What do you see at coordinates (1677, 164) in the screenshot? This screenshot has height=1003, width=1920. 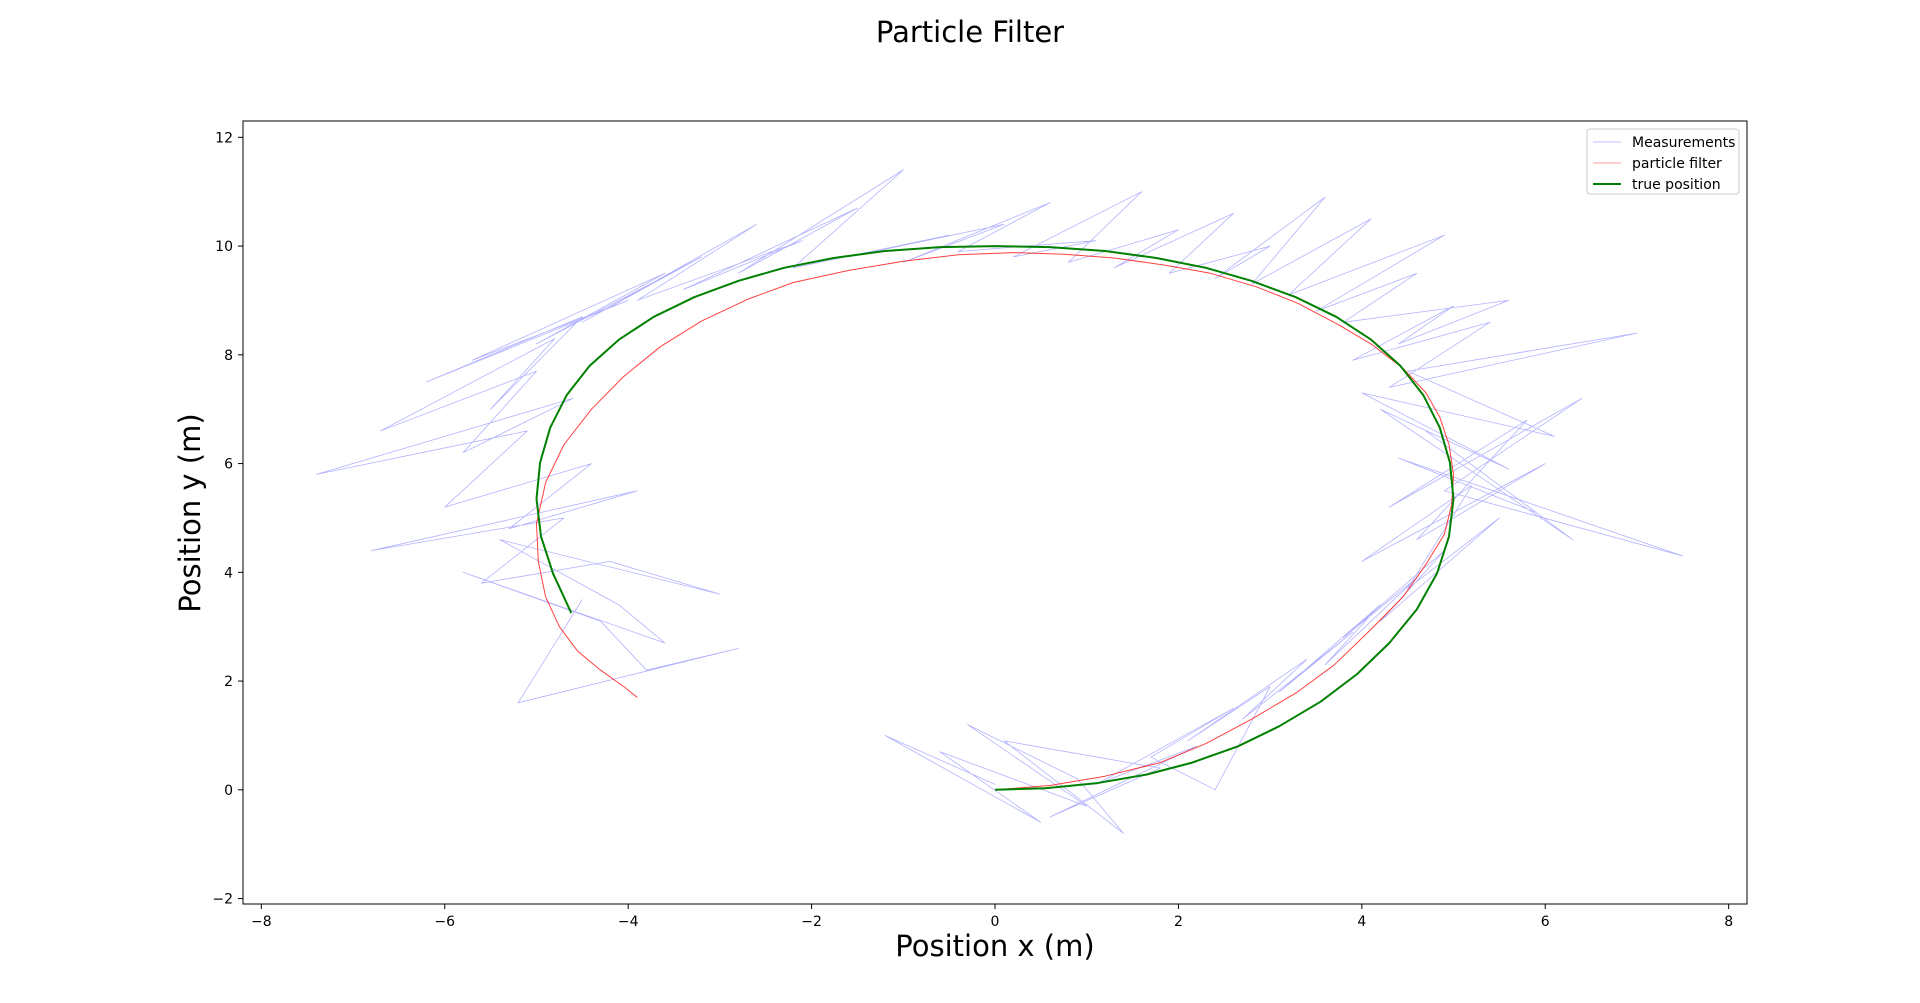 I see `legend-label-particle-filter: particle filter` at bounding box center [1677, 164].